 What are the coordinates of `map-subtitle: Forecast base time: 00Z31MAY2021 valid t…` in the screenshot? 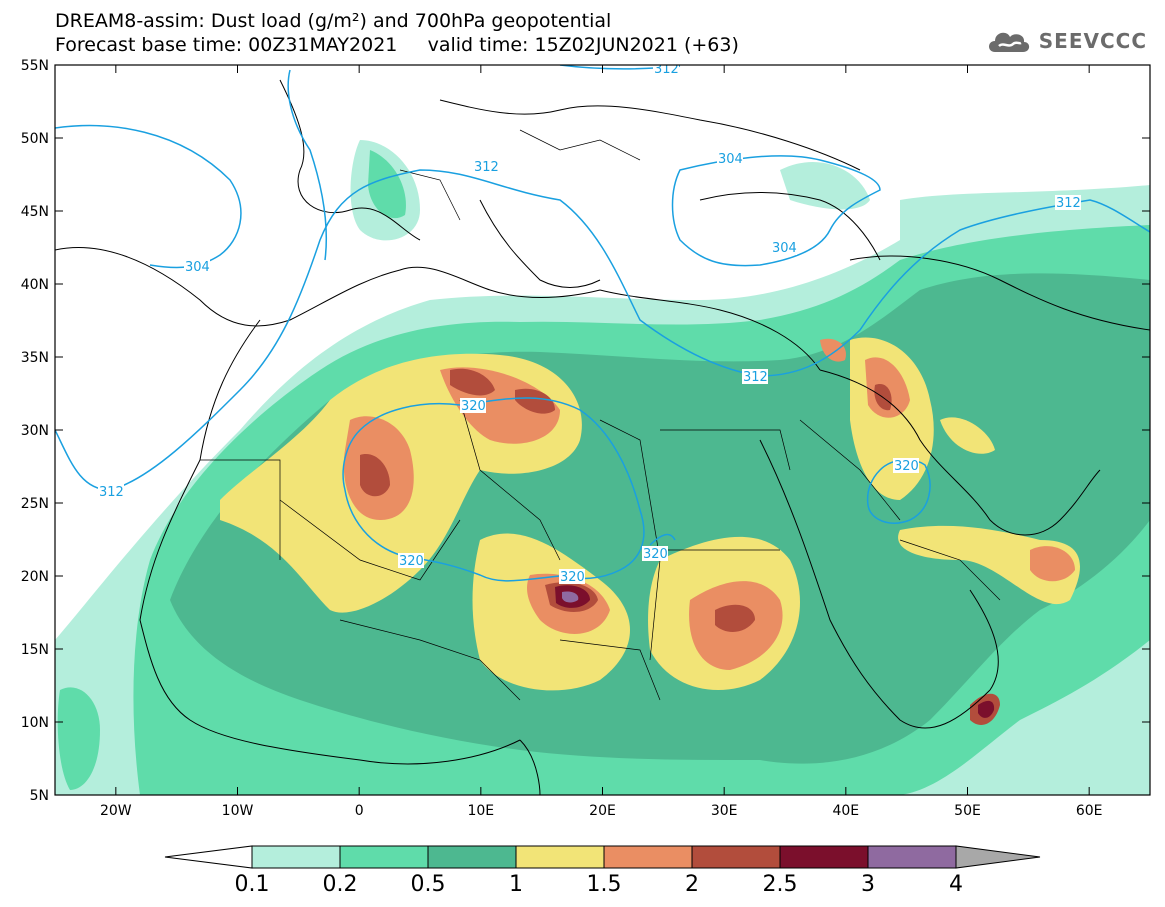 It's located at (397, 45).